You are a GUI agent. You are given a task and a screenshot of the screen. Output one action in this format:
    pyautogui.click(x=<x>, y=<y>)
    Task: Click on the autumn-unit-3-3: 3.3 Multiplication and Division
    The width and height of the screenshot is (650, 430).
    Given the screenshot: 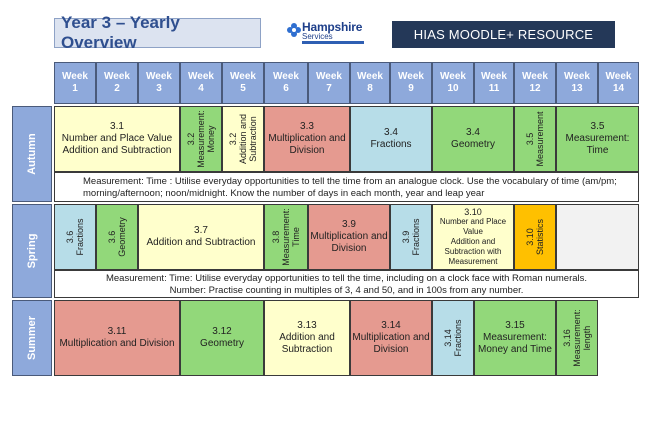 What is the action you would take?
    pyautogui.click(x=307, y=139)
    